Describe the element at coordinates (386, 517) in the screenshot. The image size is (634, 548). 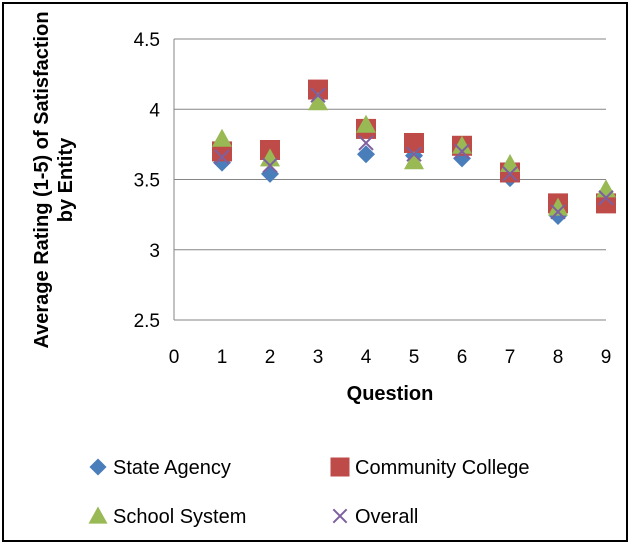
I see `legend-label: Overall` at that location.